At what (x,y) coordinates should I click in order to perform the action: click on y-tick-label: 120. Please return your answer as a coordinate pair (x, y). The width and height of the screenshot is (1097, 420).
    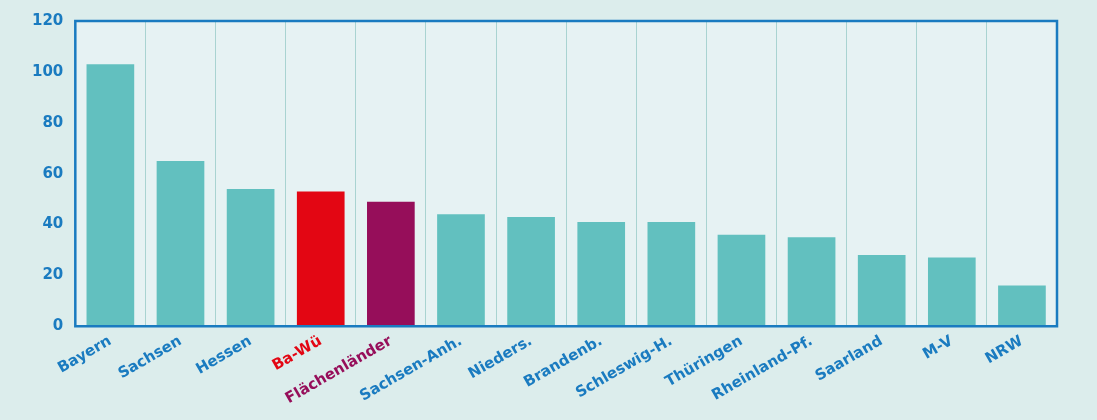
    Looking at the image, I should click on (48, 19).